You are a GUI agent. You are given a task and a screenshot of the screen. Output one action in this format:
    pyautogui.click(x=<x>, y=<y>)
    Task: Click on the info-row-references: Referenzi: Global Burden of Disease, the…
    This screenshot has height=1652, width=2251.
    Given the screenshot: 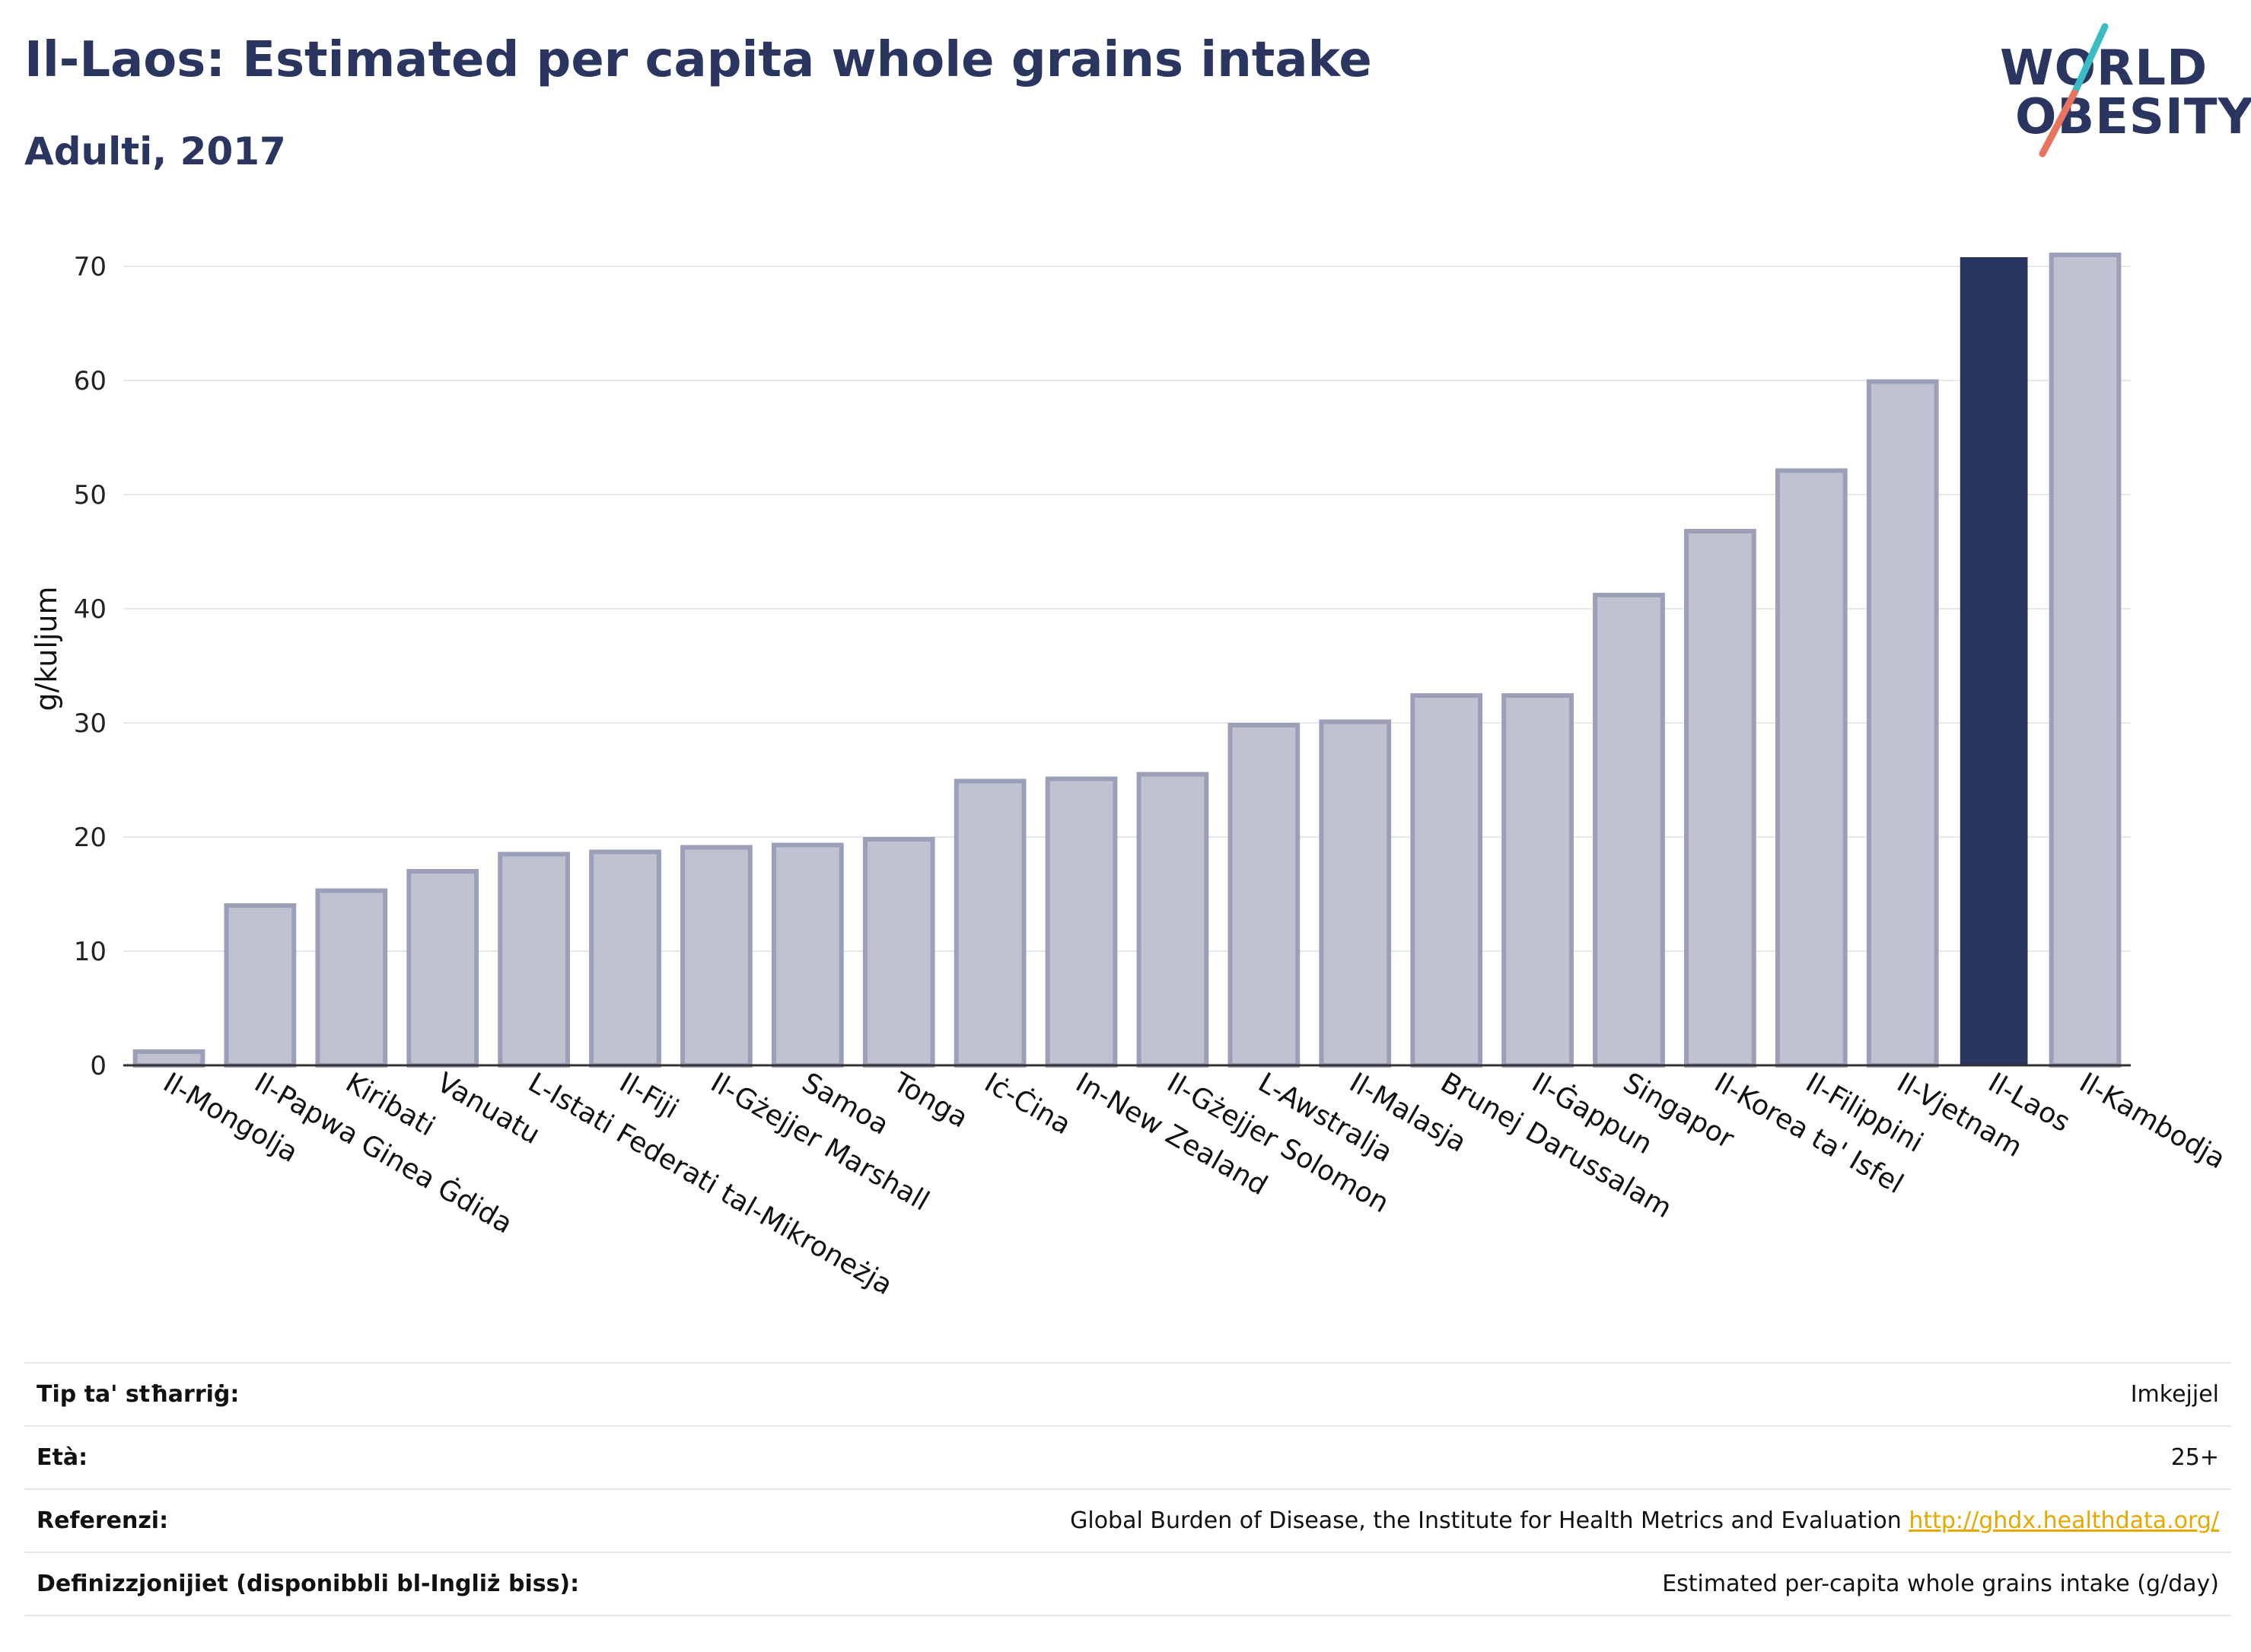 What is the action you would take?
    pyautogui.click(x=1127, y=1520)
    